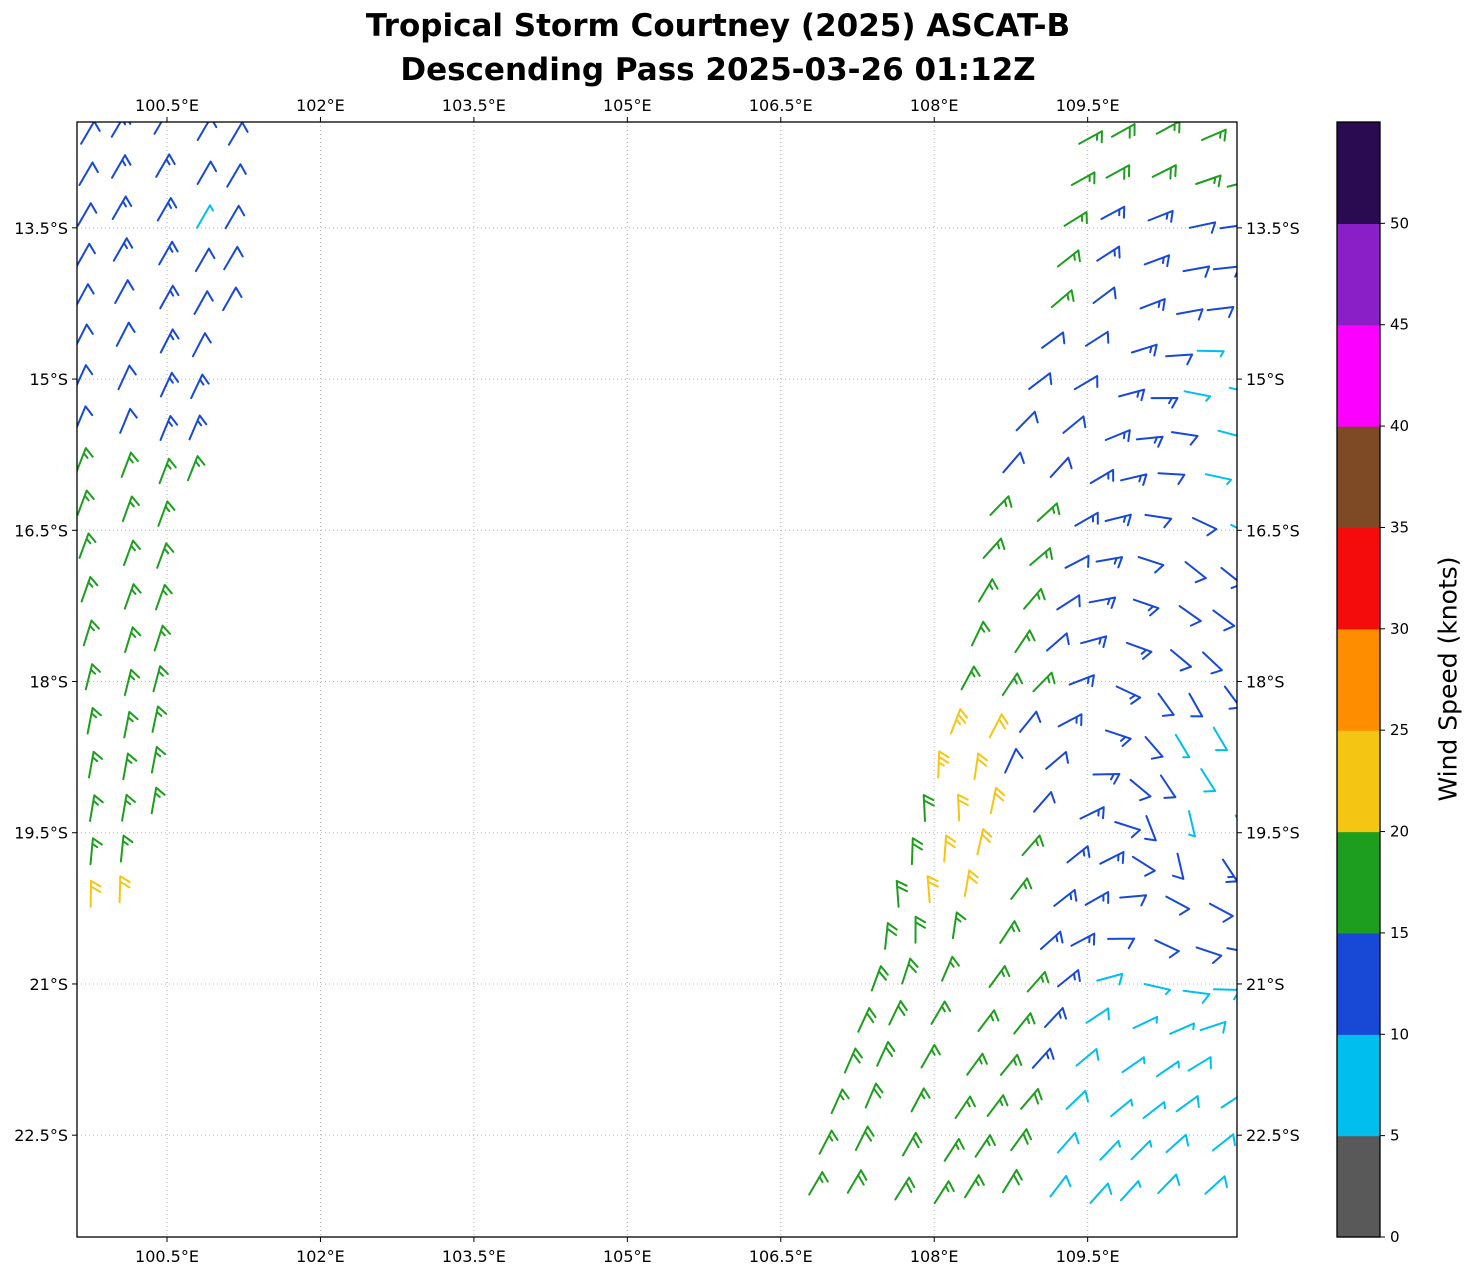 The height and width of the screenshot is (1264, 1475). What do you see at coordinates (781, 1255) in the screenshot?
I see `x-tick-label-bottom: 106.5°E` at bounding box center [781, 1255].